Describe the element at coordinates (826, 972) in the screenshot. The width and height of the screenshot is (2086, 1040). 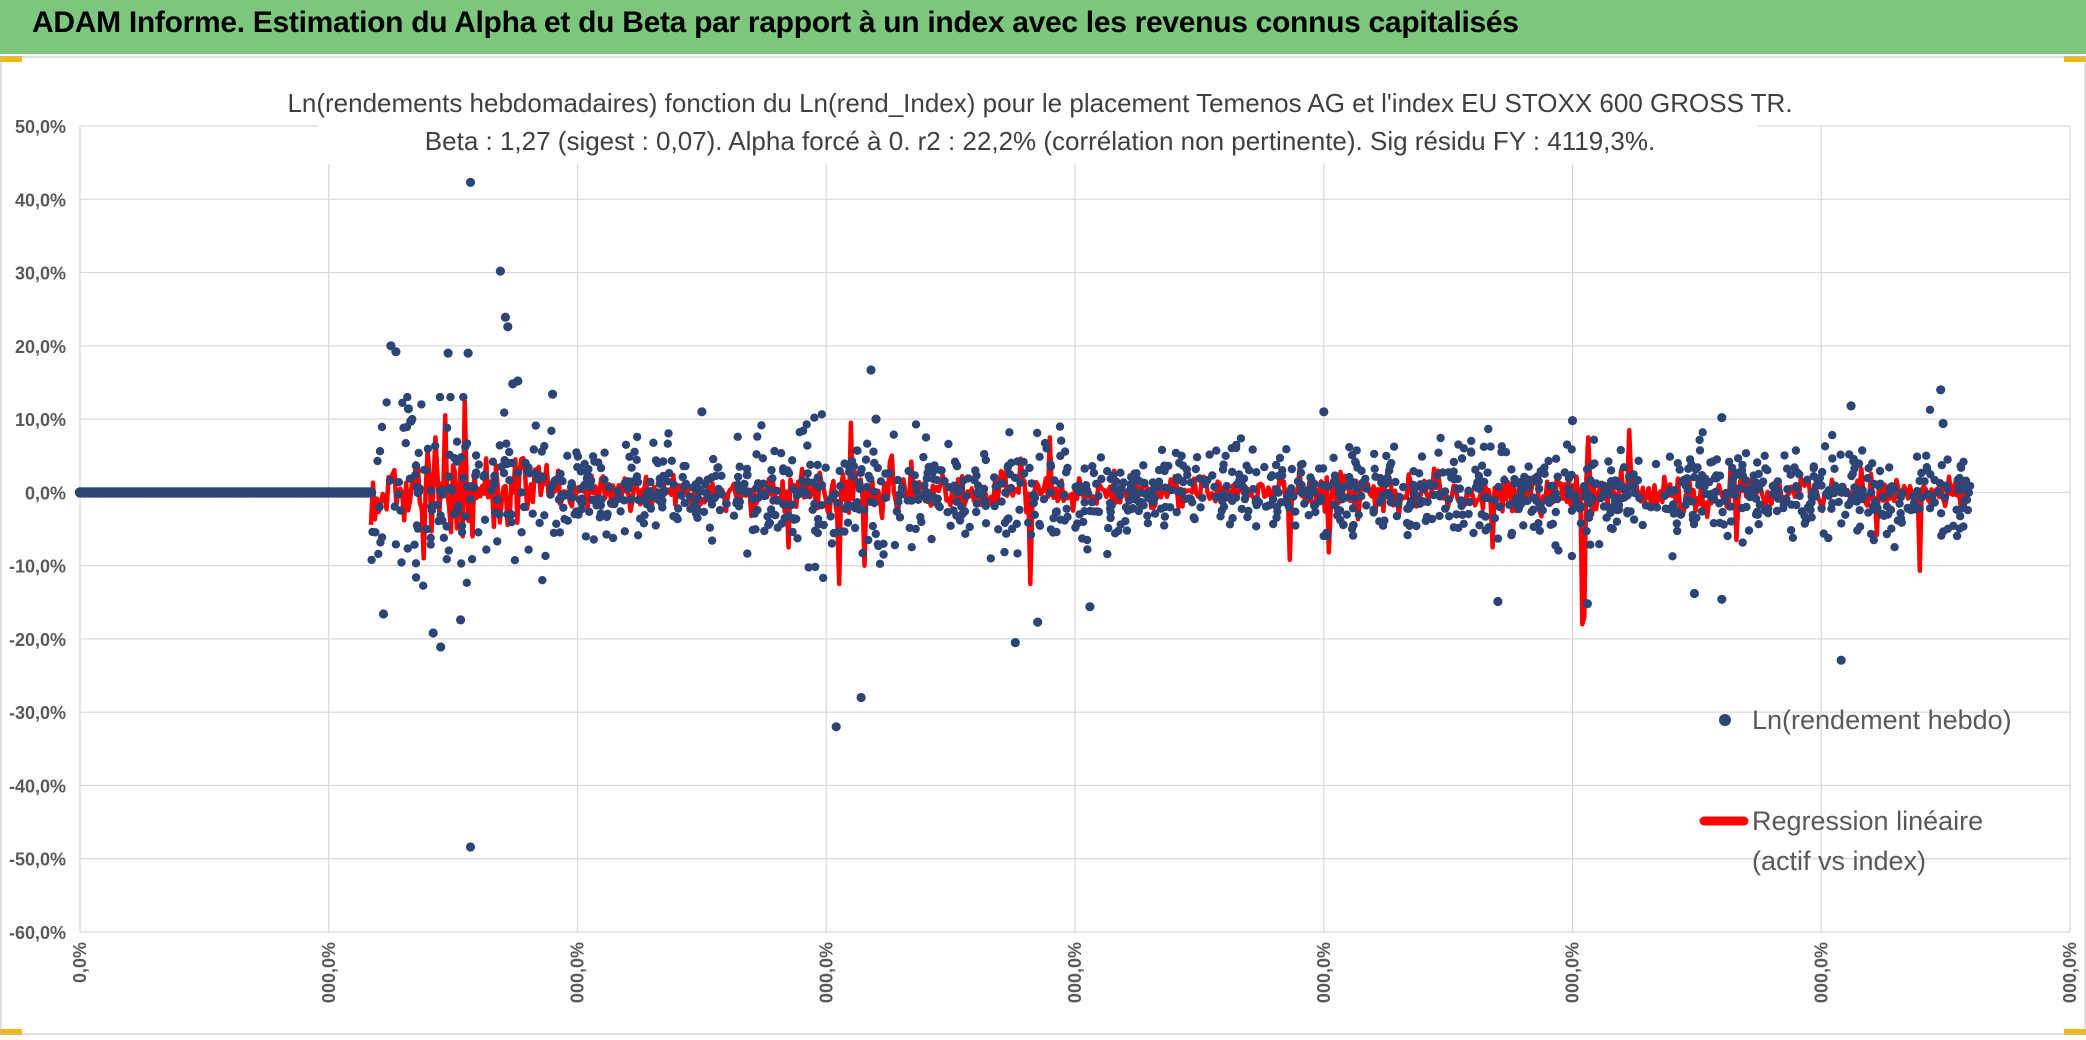
I see `x-tick-label: 000,0%` at that location.